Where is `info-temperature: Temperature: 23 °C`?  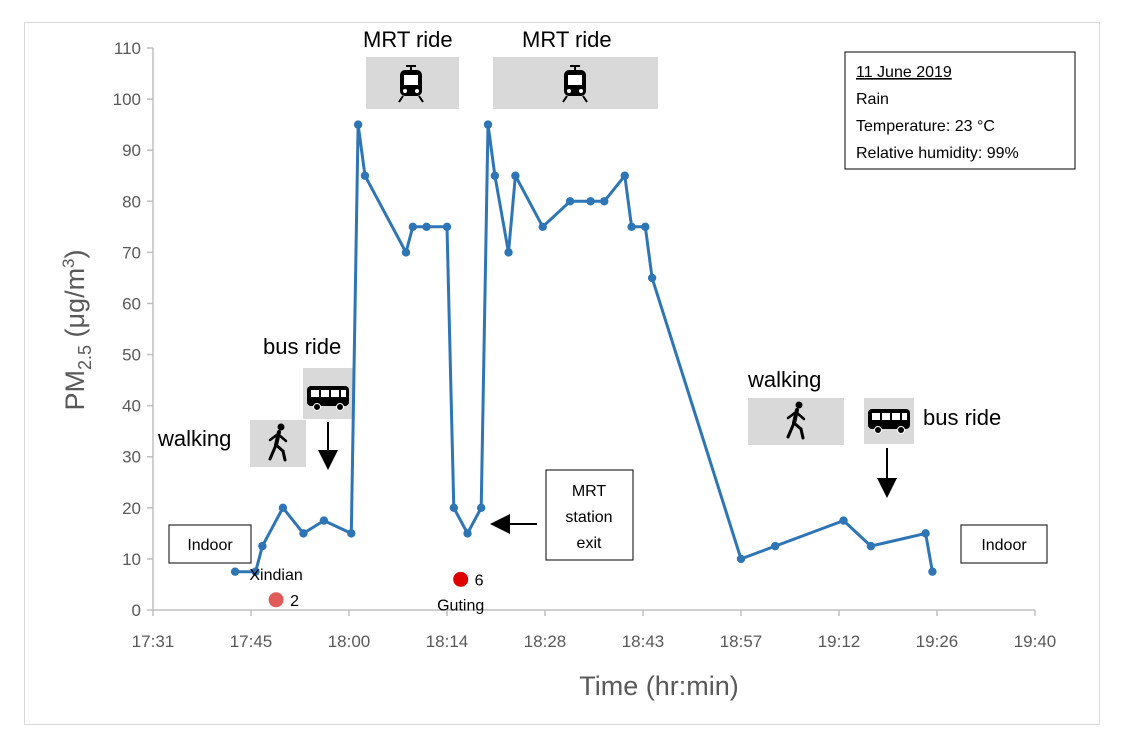 info-temperature: Temperature: 23 °C is located at coordinates (925, 126).